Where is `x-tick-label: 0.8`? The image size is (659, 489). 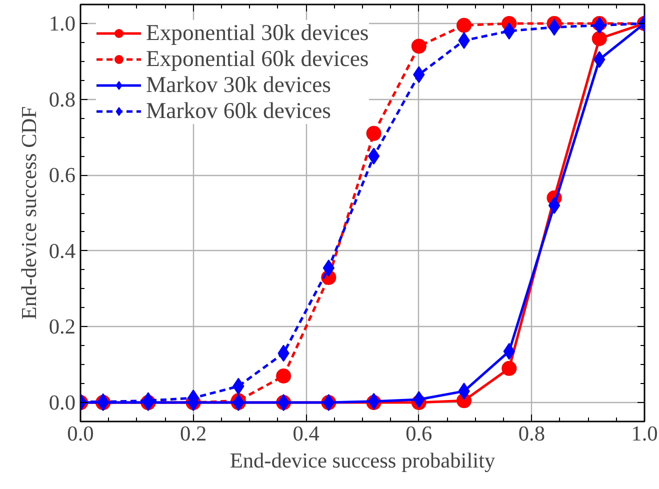 x-tick-label: 0.8 is located at coordinates (532, 434).